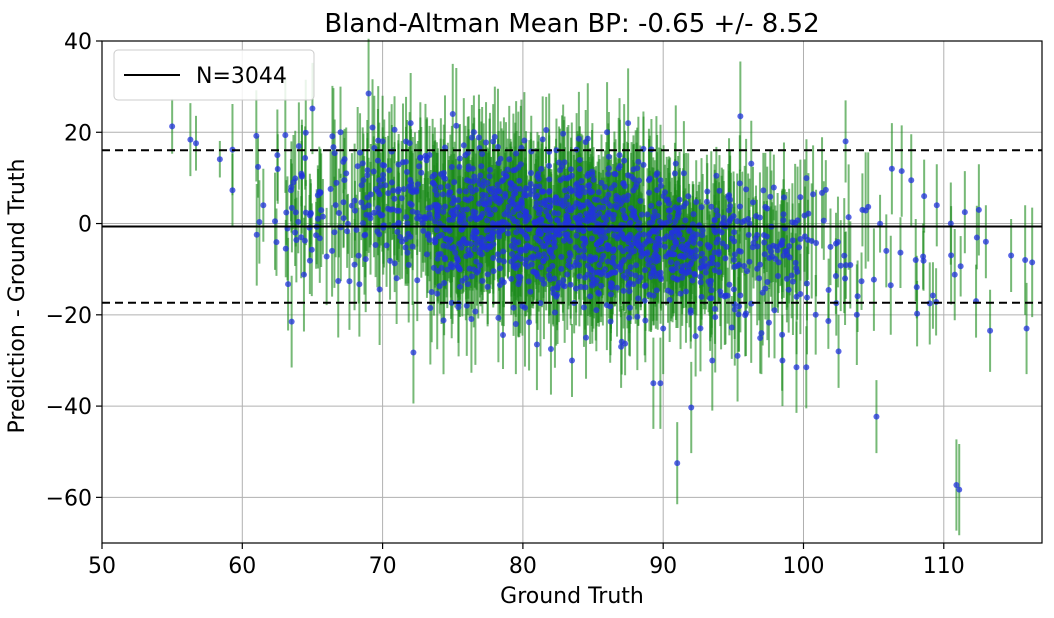 This screenshot has height=618, width=1054. What do you see at coordinates (69, 498) in the screenshot?
I see `y-tick-label: −60` at bounding box center [69, 498].